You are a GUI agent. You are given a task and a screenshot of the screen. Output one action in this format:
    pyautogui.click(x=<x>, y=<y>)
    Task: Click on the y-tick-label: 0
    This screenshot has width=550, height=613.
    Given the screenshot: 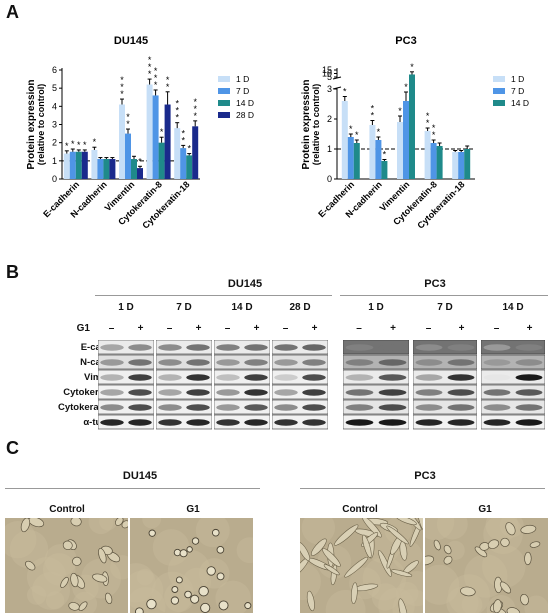 What is the action you would take?
    pyautogui.click(x=329, y=179)
    